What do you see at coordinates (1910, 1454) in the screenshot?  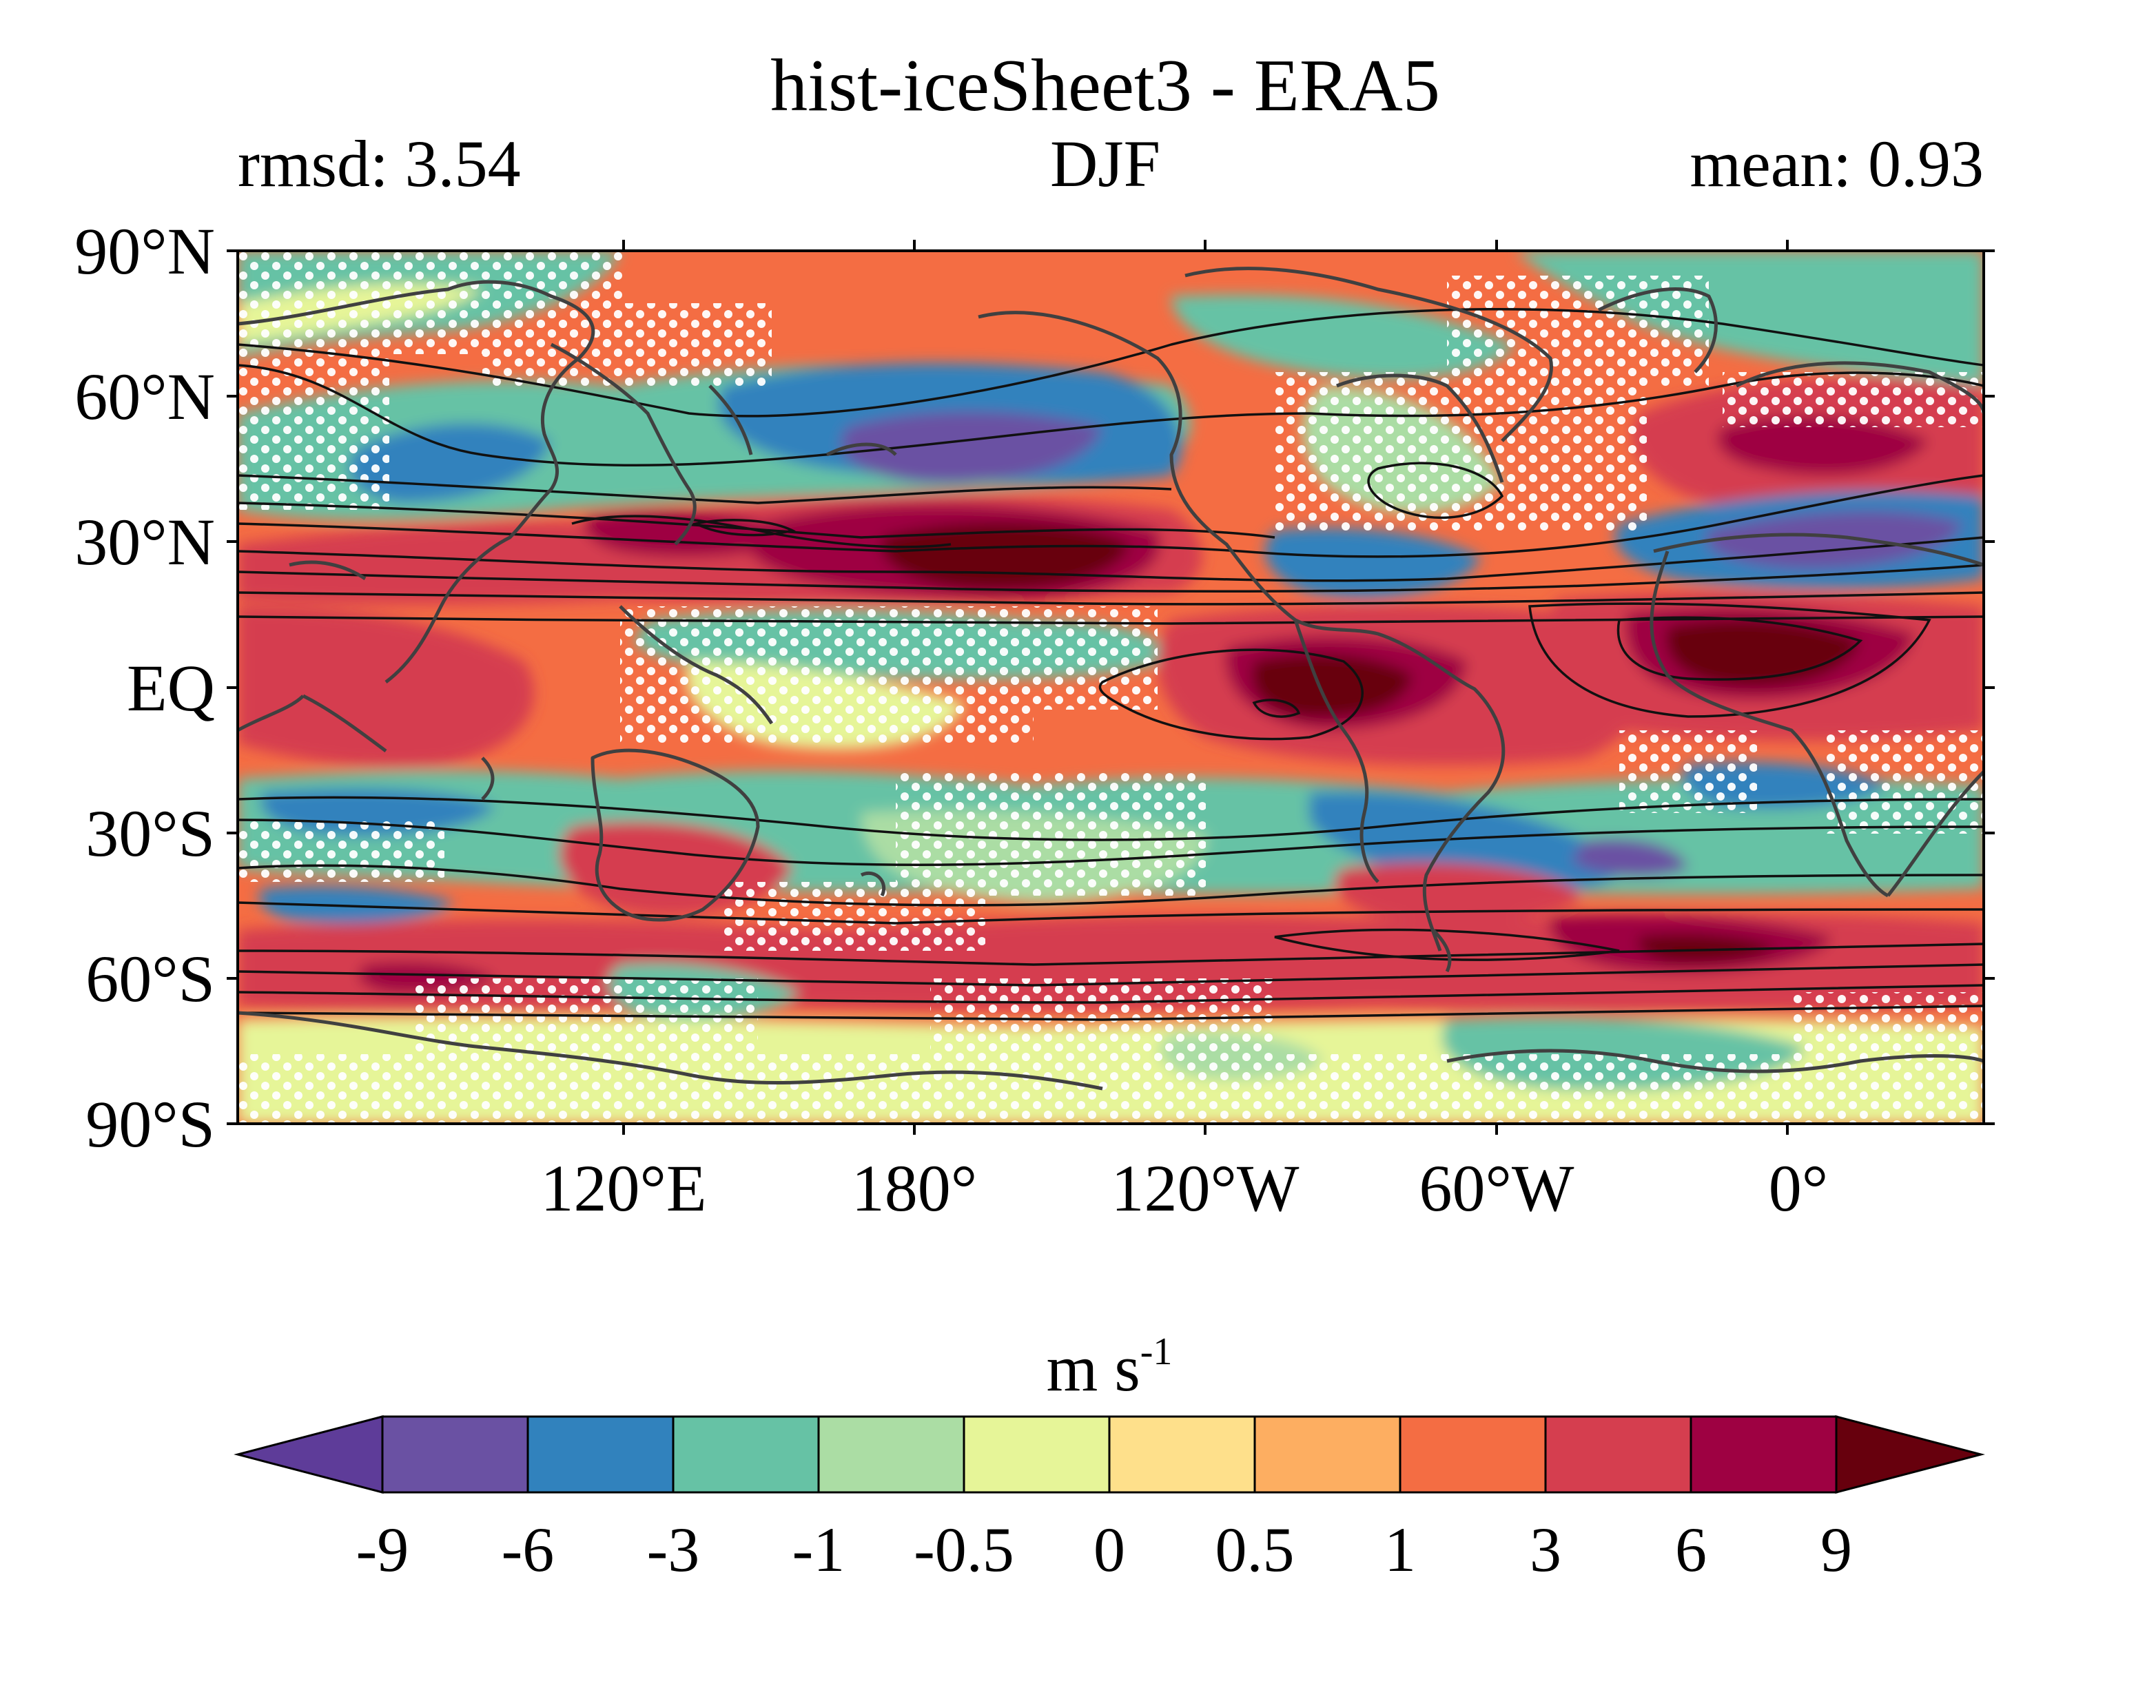 I see `colorbar-extend-high` at bounding box center [1910, 1454].